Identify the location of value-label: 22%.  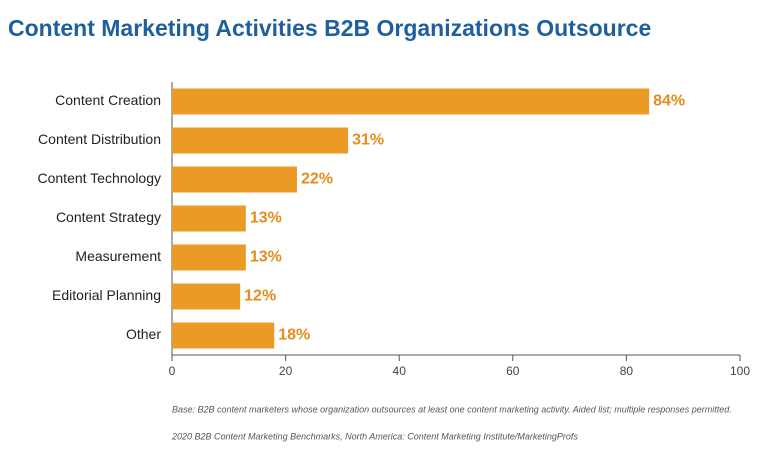
(317, 179).